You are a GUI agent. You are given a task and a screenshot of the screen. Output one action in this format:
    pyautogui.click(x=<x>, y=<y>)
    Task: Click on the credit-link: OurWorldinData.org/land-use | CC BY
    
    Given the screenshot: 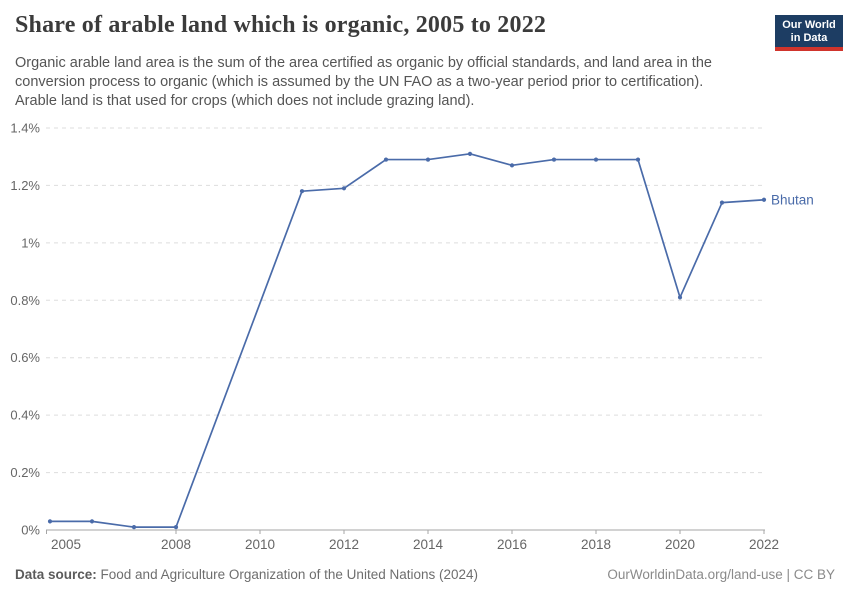 What is the action you would take?
    pyautogui.click(x=721, y=574)
    